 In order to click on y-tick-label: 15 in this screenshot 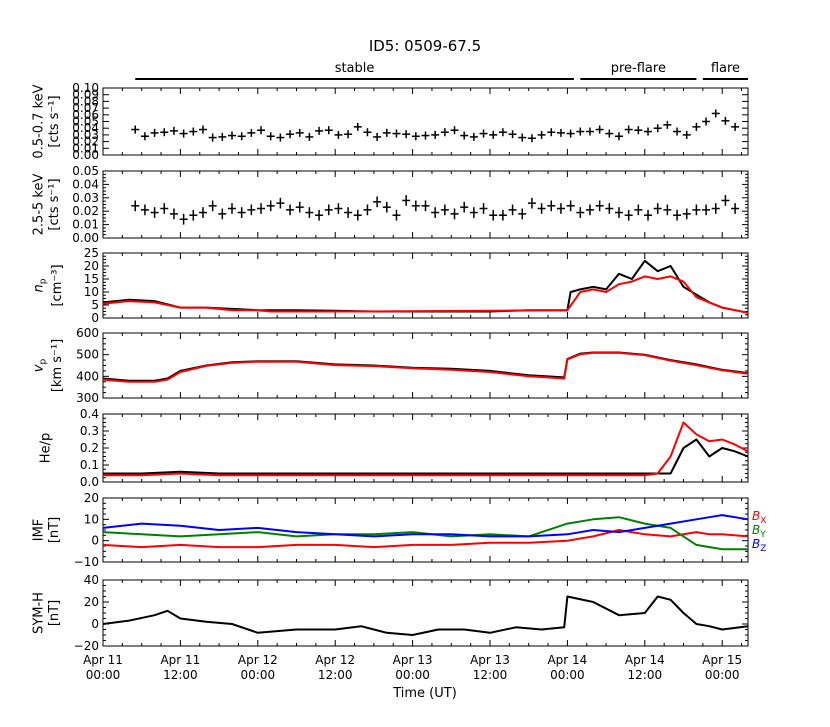, I will do `click(91, 279)`.